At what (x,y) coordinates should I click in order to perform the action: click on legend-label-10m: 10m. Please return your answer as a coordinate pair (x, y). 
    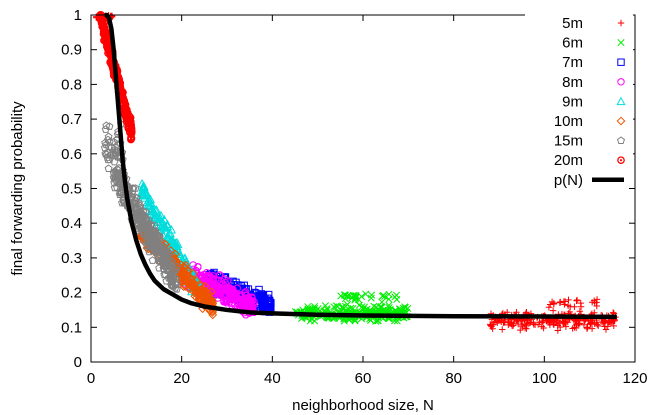
    Looking at the image, I should click on (568, 121).